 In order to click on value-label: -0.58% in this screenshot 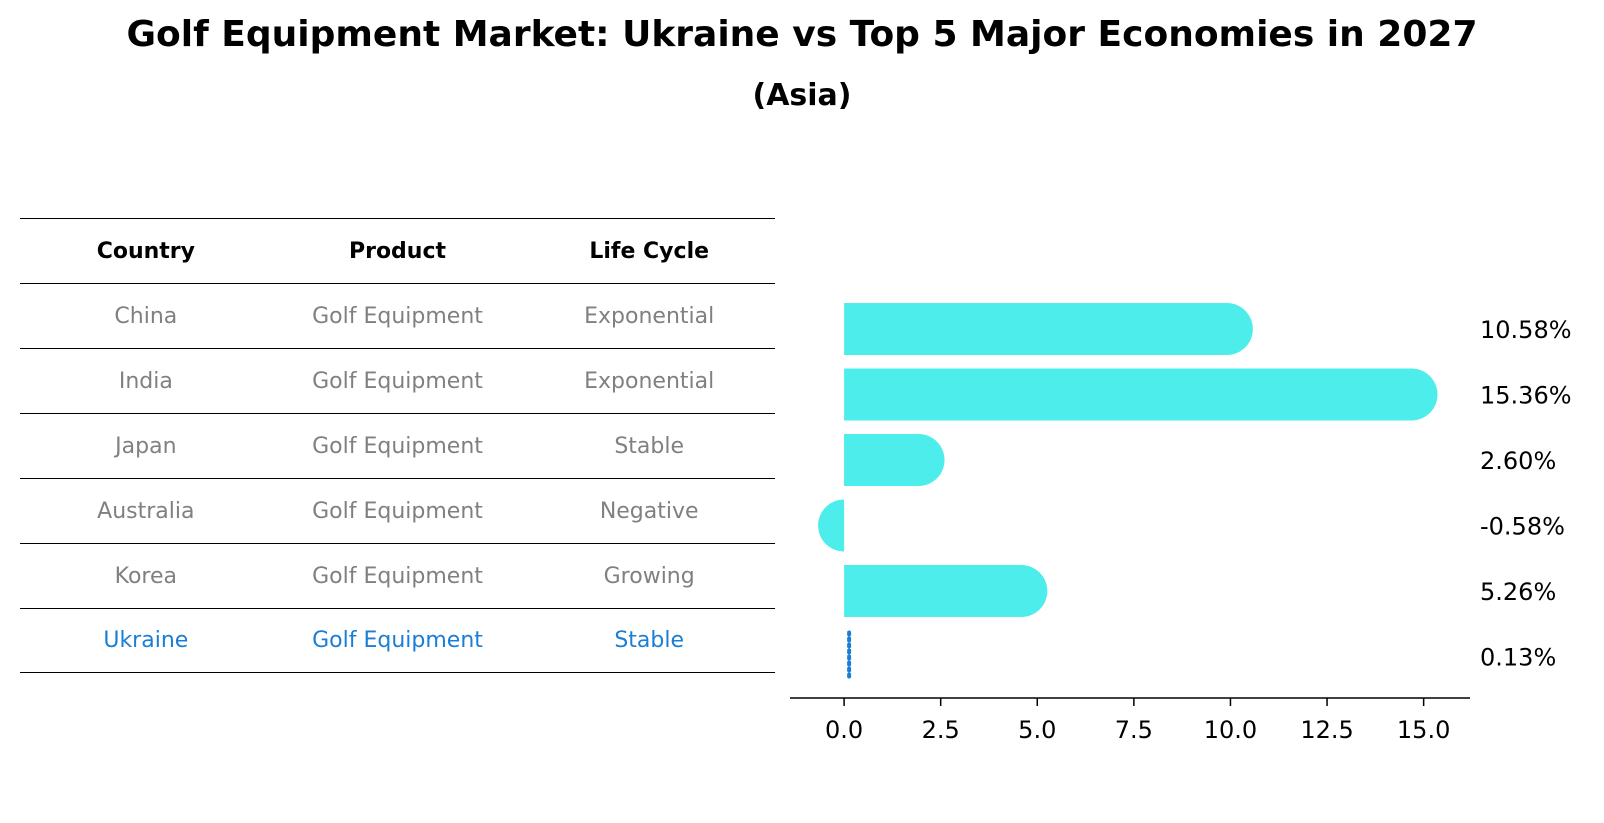, I will do `click(1522, 527)`.